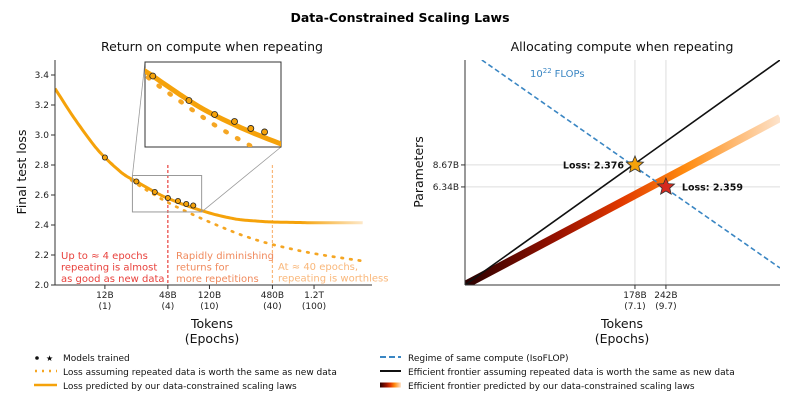 The width and height of the screenshot is (800, 407). What do you see at coordinates (217, 279) in the screenshot?
I see `annotation-text: more repetitions` at bounding box center [217, 279].